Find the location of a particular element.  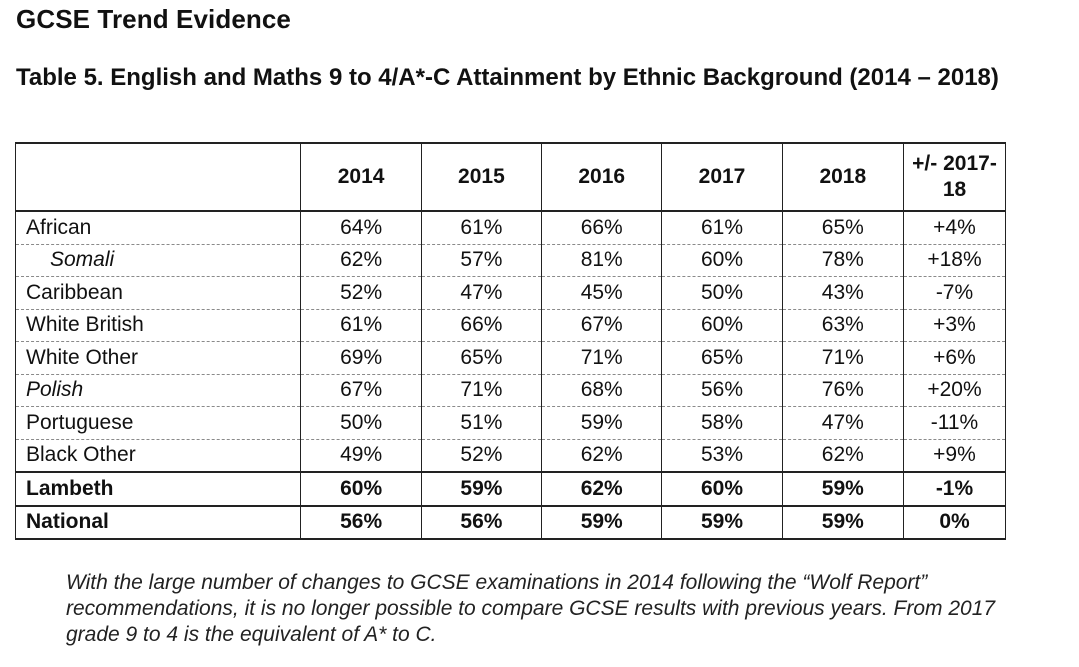

table-row-polish: Polish 67% 71% 68% 56% 76% +20% is located at coordinates (510, 390).